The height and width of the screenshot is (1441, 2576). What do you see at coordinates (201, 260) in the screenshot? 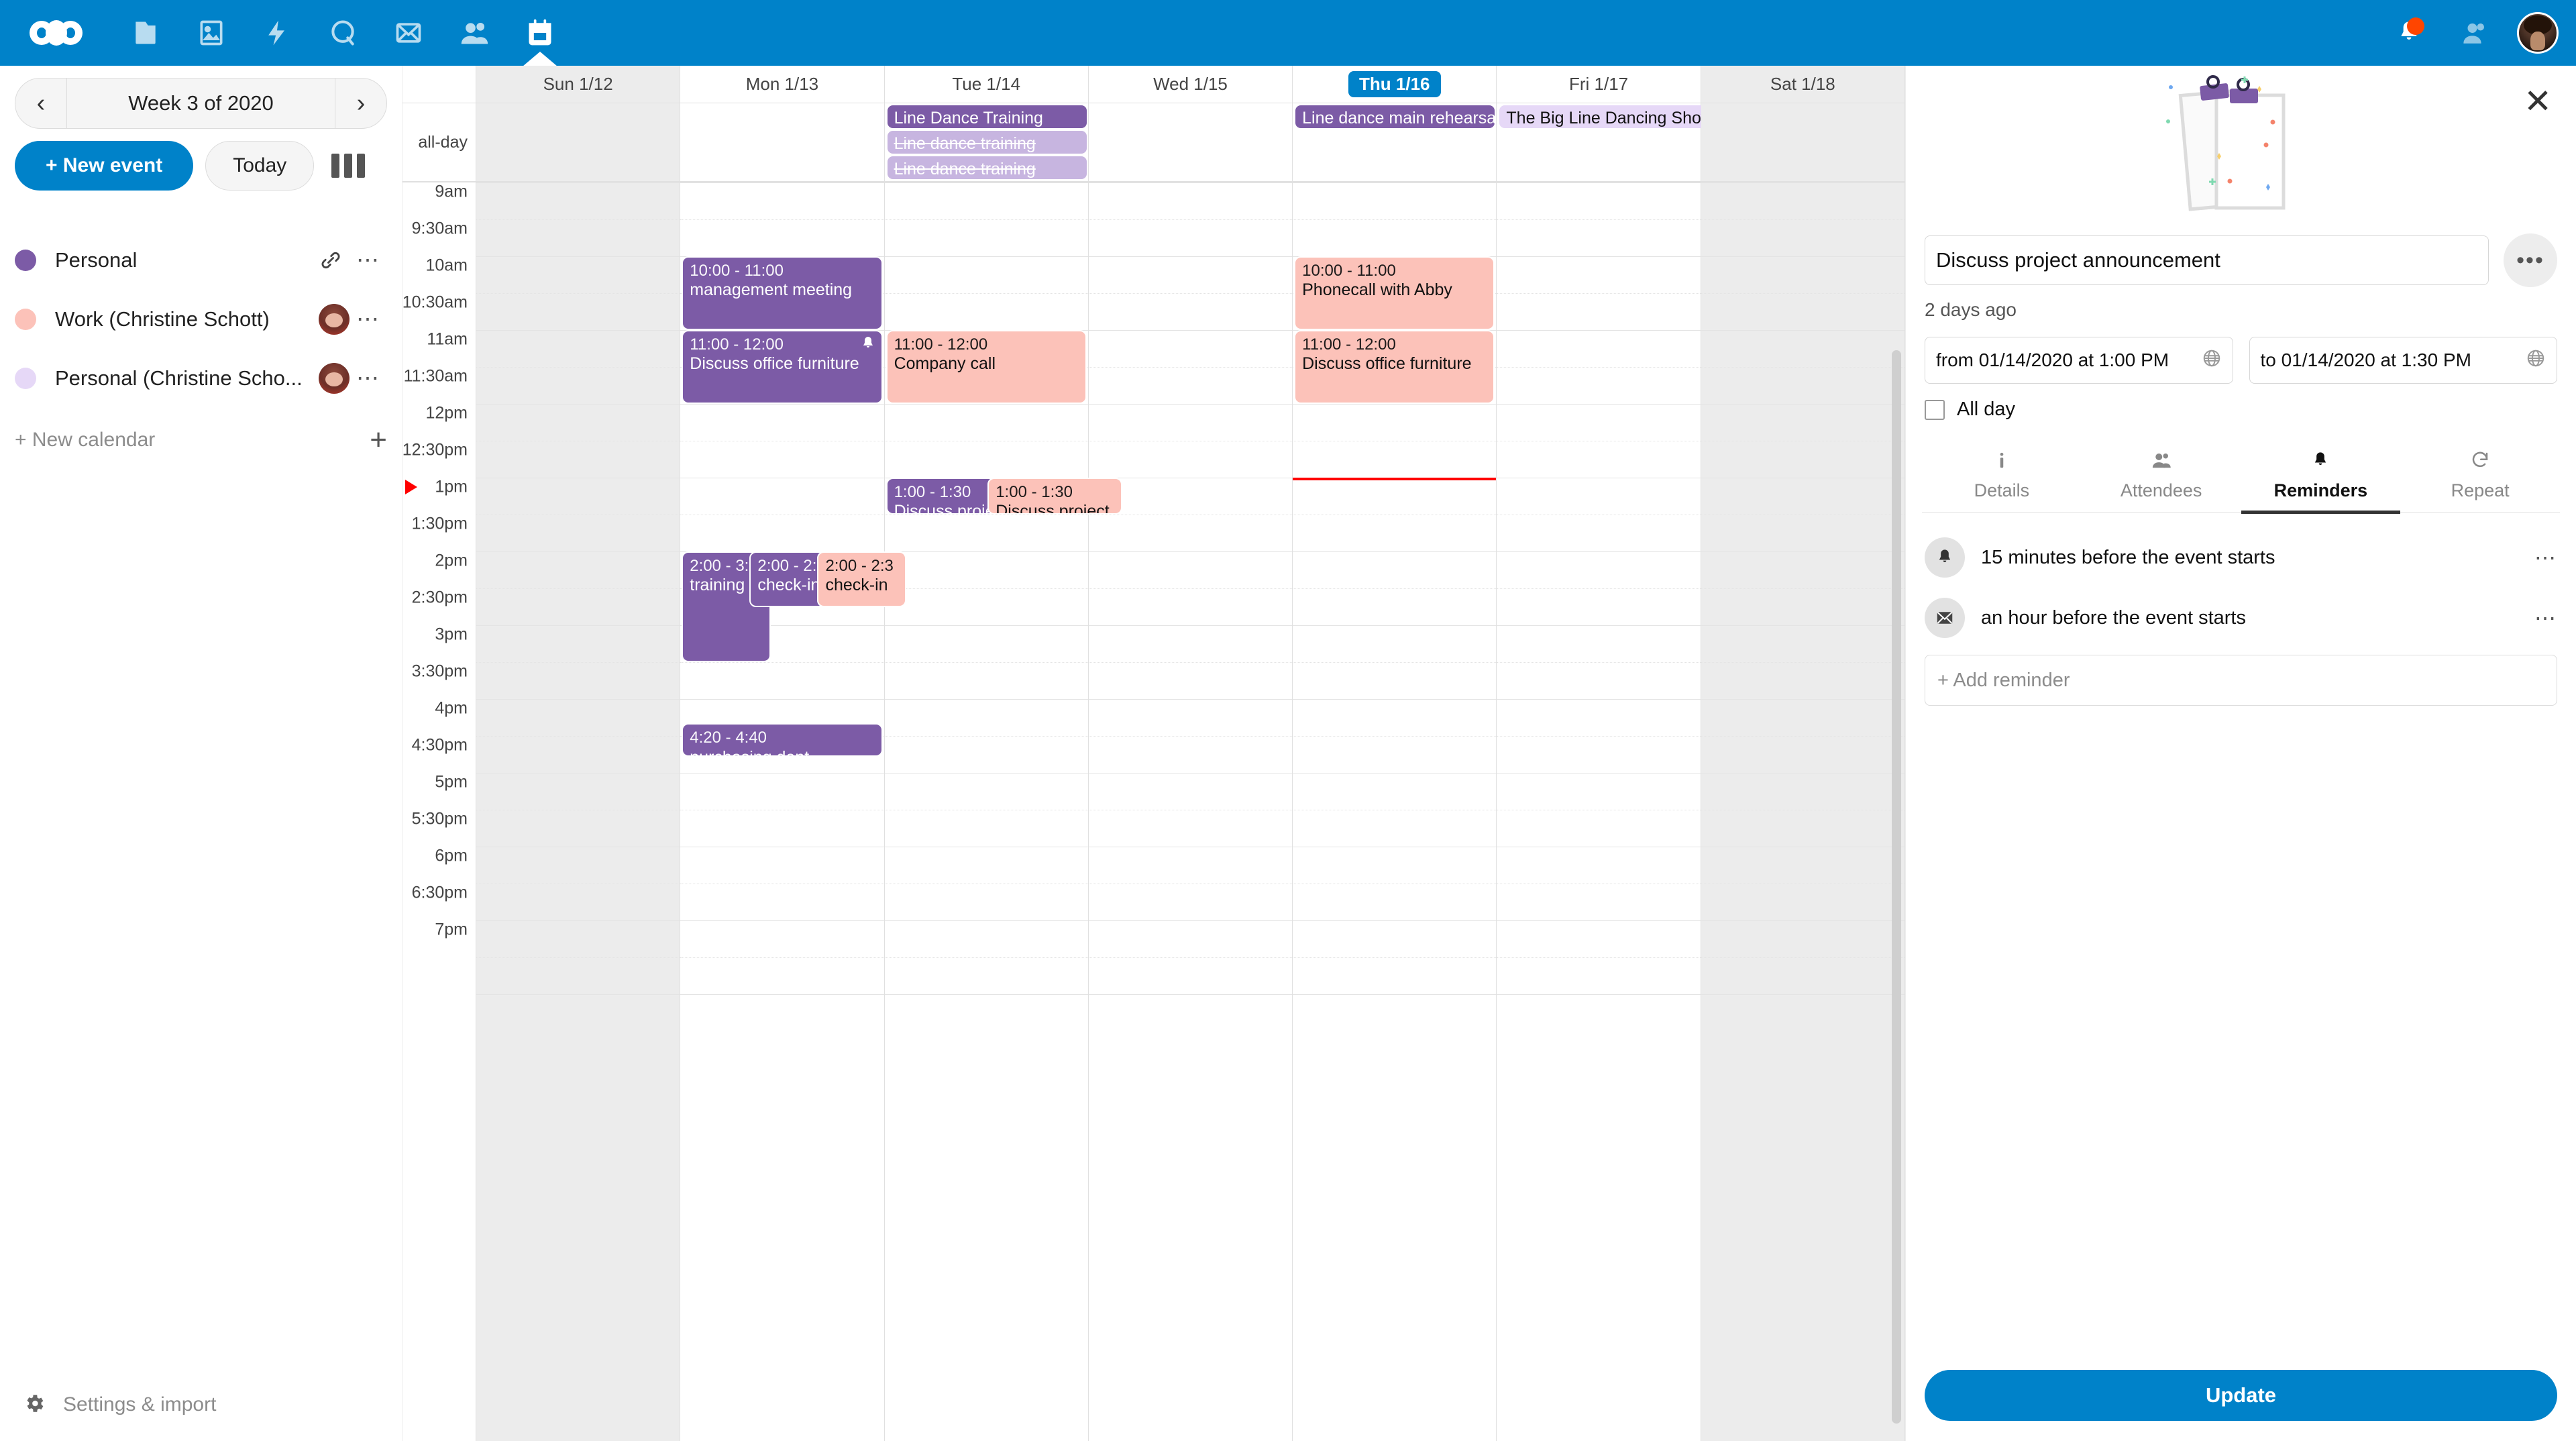
I see `calendar-item-personal: Personal ⋯` at bounding box center [201, 260].